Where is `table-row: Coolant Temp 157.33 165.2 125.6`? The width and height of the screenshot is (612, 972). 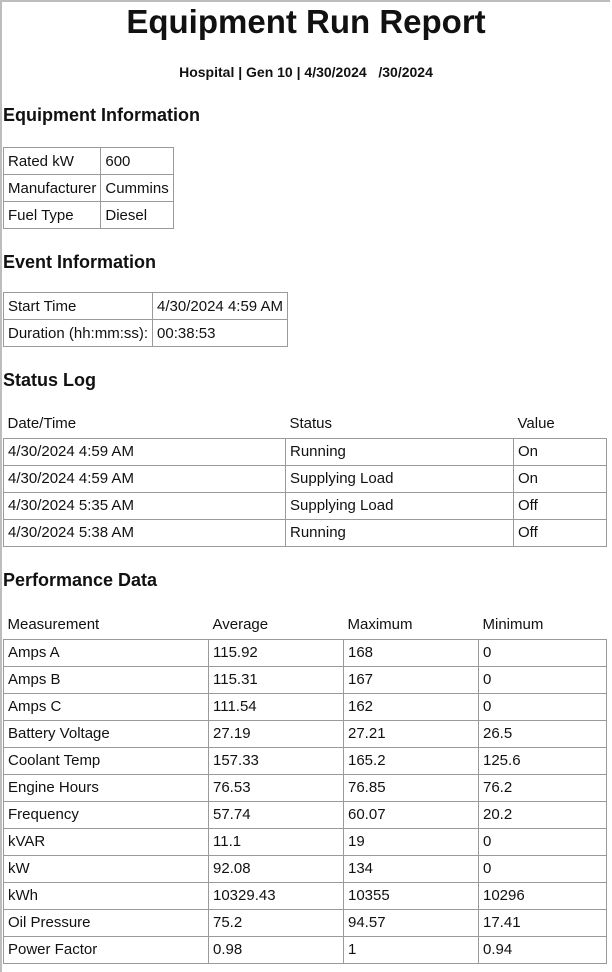 table-row: Coolant Temp 157.33 165.2 125.6 is located at coordinates (305, 760).